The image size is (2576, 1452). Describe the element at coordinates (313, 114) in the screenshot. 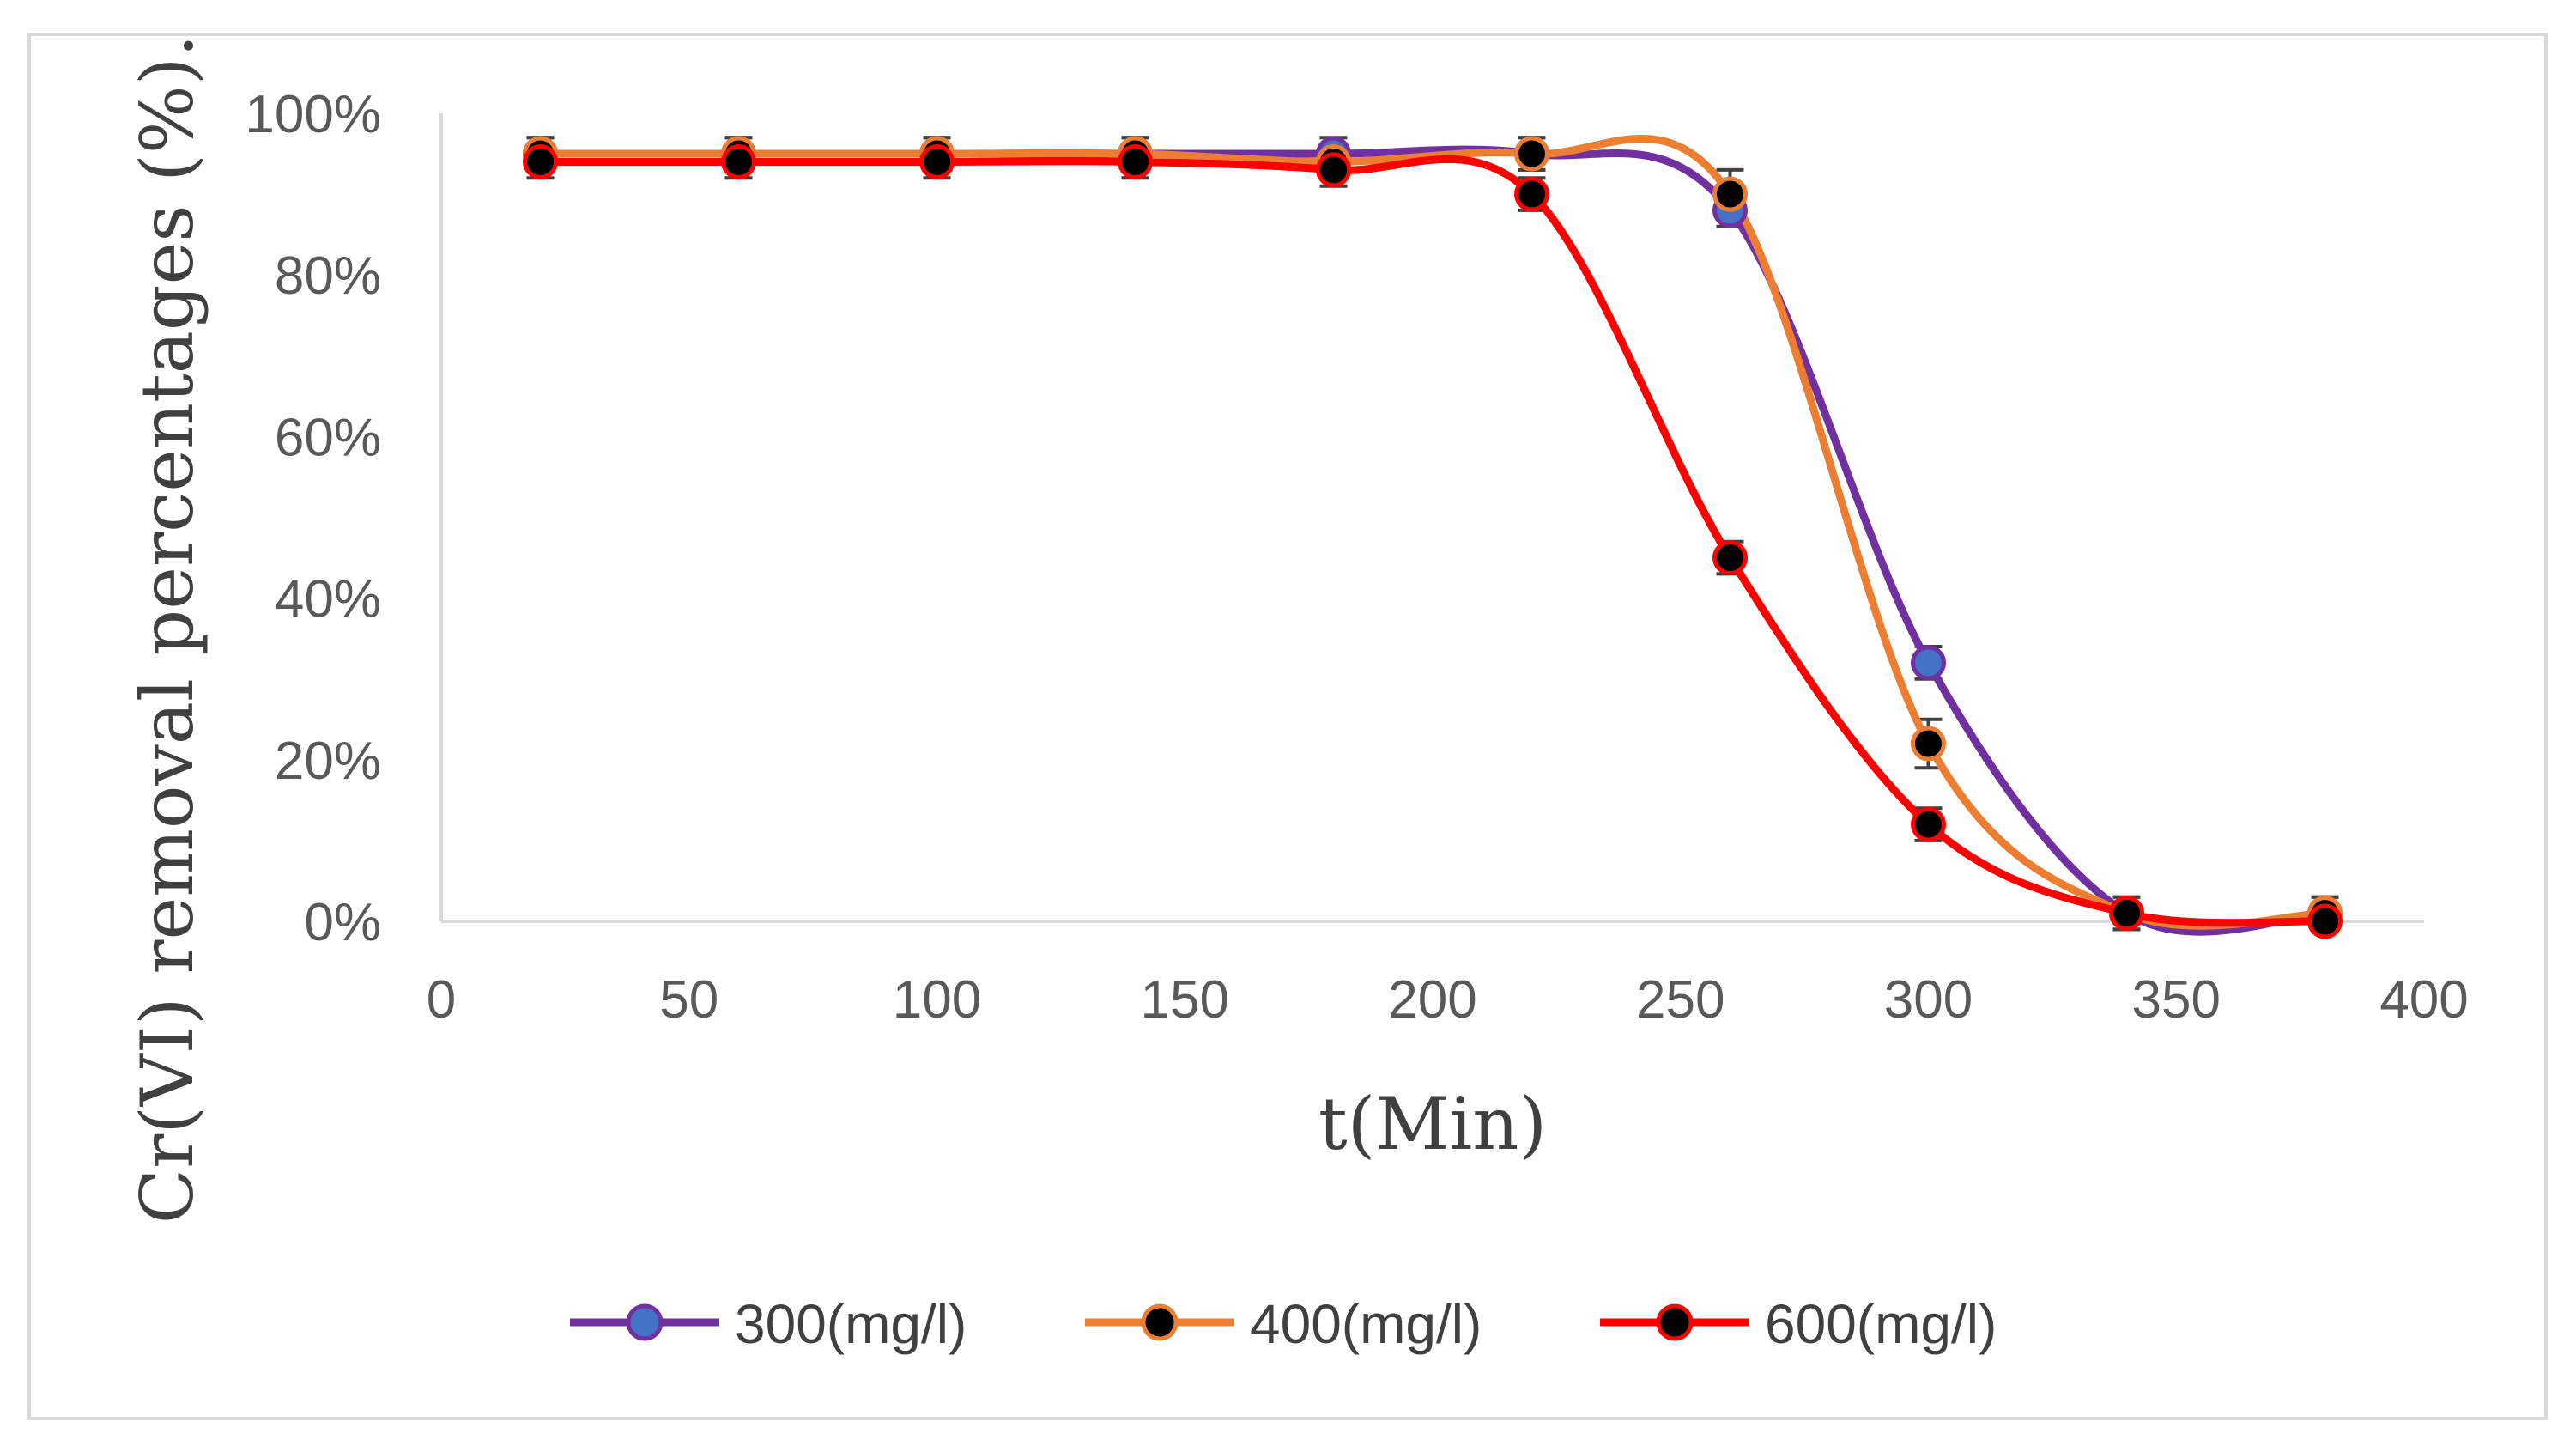

I see `y-tick-label: 100%` at that location.